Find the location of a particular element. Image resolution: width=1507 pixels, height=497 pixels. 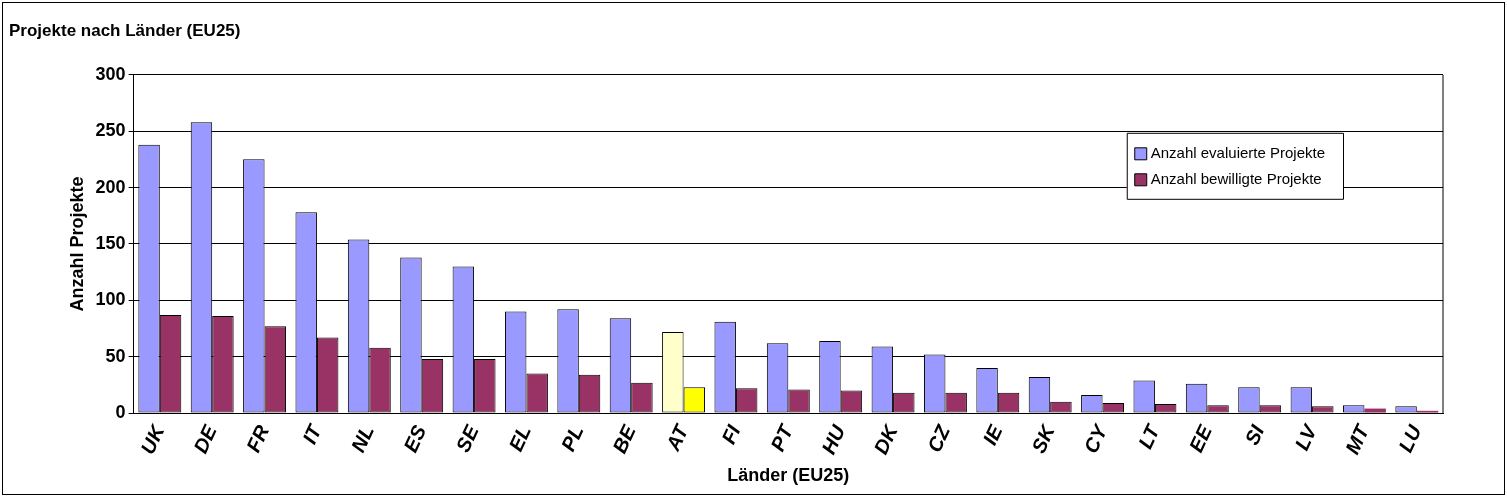

x-tick-label: UK is located at coordinates (153, 439).